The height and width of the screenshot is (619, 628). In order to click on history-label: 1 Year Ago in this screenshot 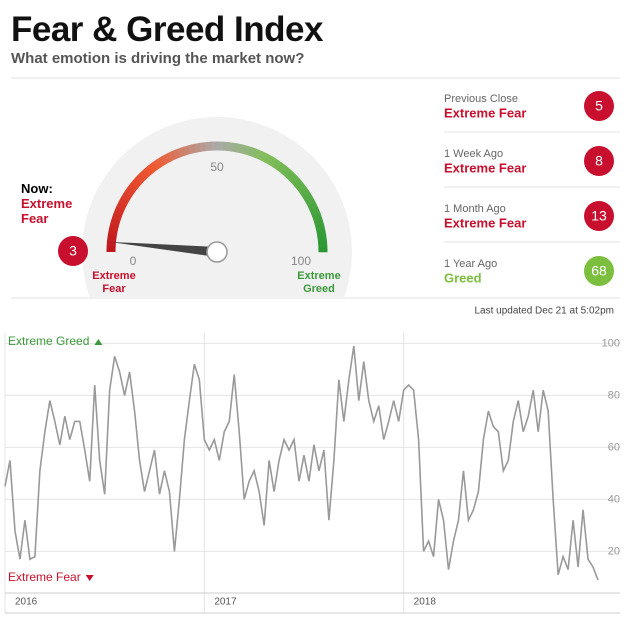, I will do `click(470, 264)`.